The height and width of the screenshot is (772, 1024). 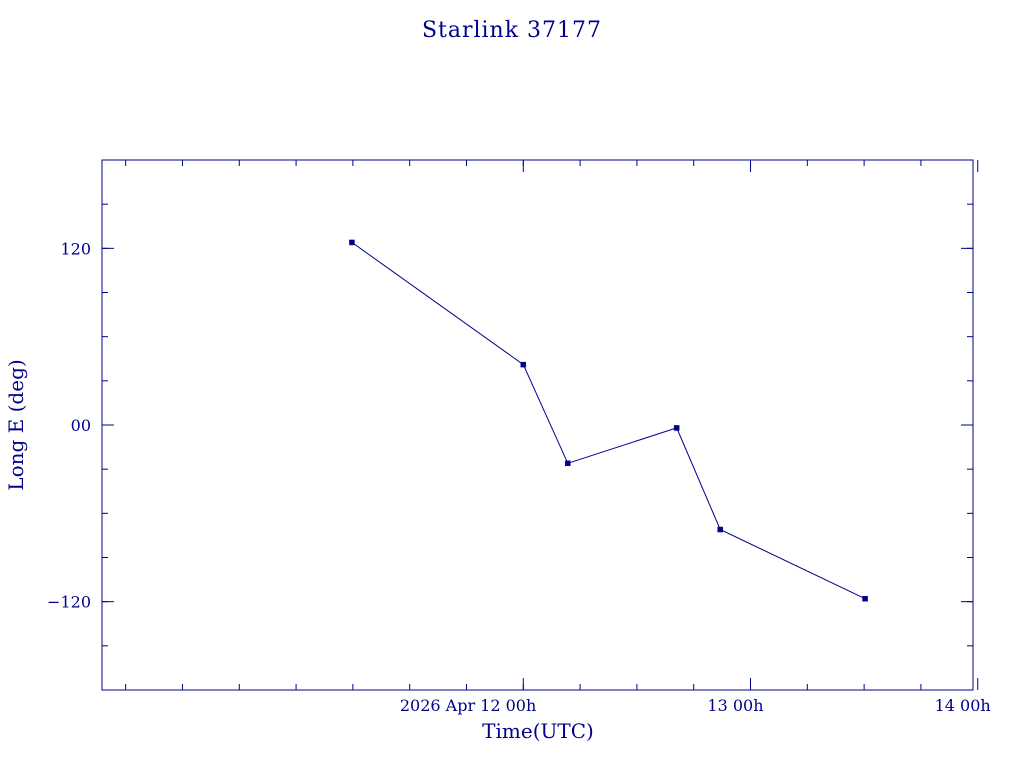 I want to click on y-tick-label: −120, so click(x=69, y=602).